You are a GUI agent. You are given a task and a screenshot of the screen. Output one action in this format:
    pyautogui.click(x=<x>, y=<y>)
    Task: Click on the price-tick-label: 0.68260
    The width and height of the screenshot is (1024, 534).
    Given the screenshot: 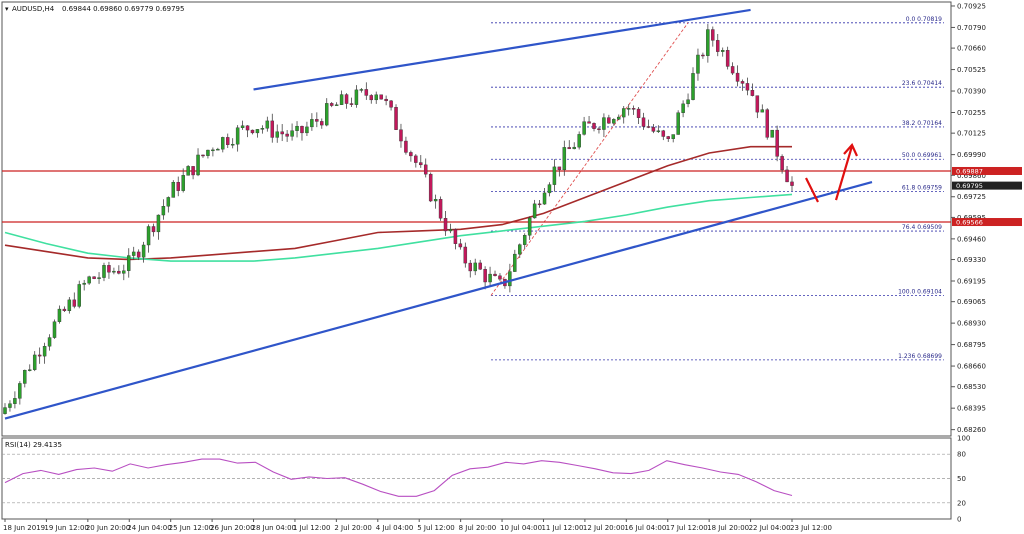 What is the action you would take?
    pyautogui.click(x=971, y=430)
    